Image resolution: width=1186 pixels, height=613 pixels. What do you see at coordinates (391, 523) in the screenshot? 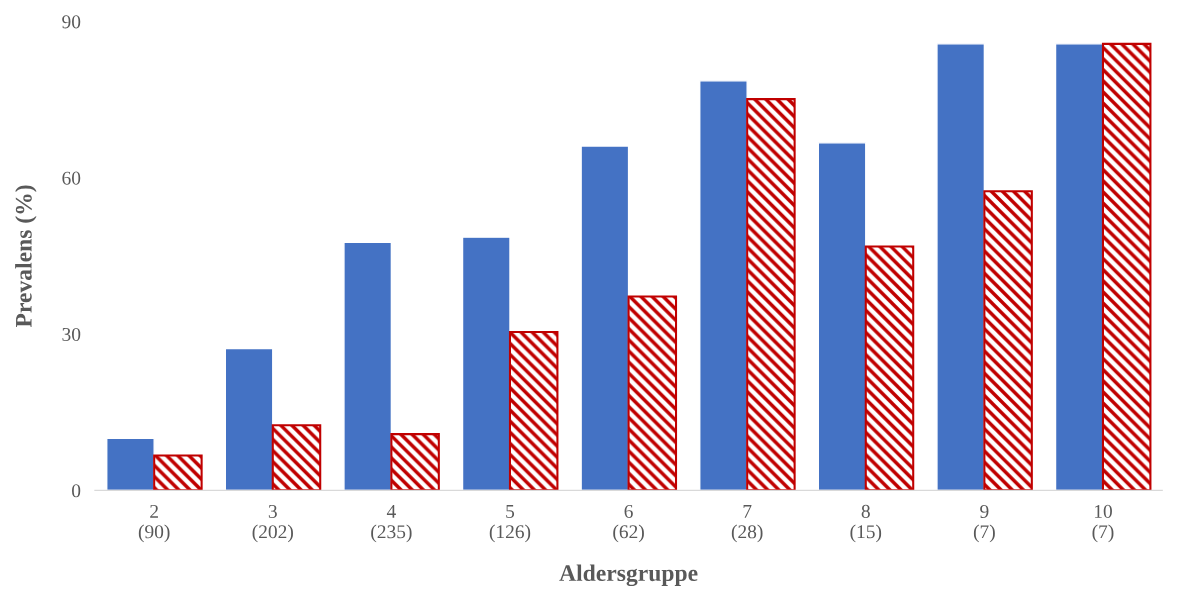
I see `x-tick-label: 4 (235)` at bounding box center [391, 523].